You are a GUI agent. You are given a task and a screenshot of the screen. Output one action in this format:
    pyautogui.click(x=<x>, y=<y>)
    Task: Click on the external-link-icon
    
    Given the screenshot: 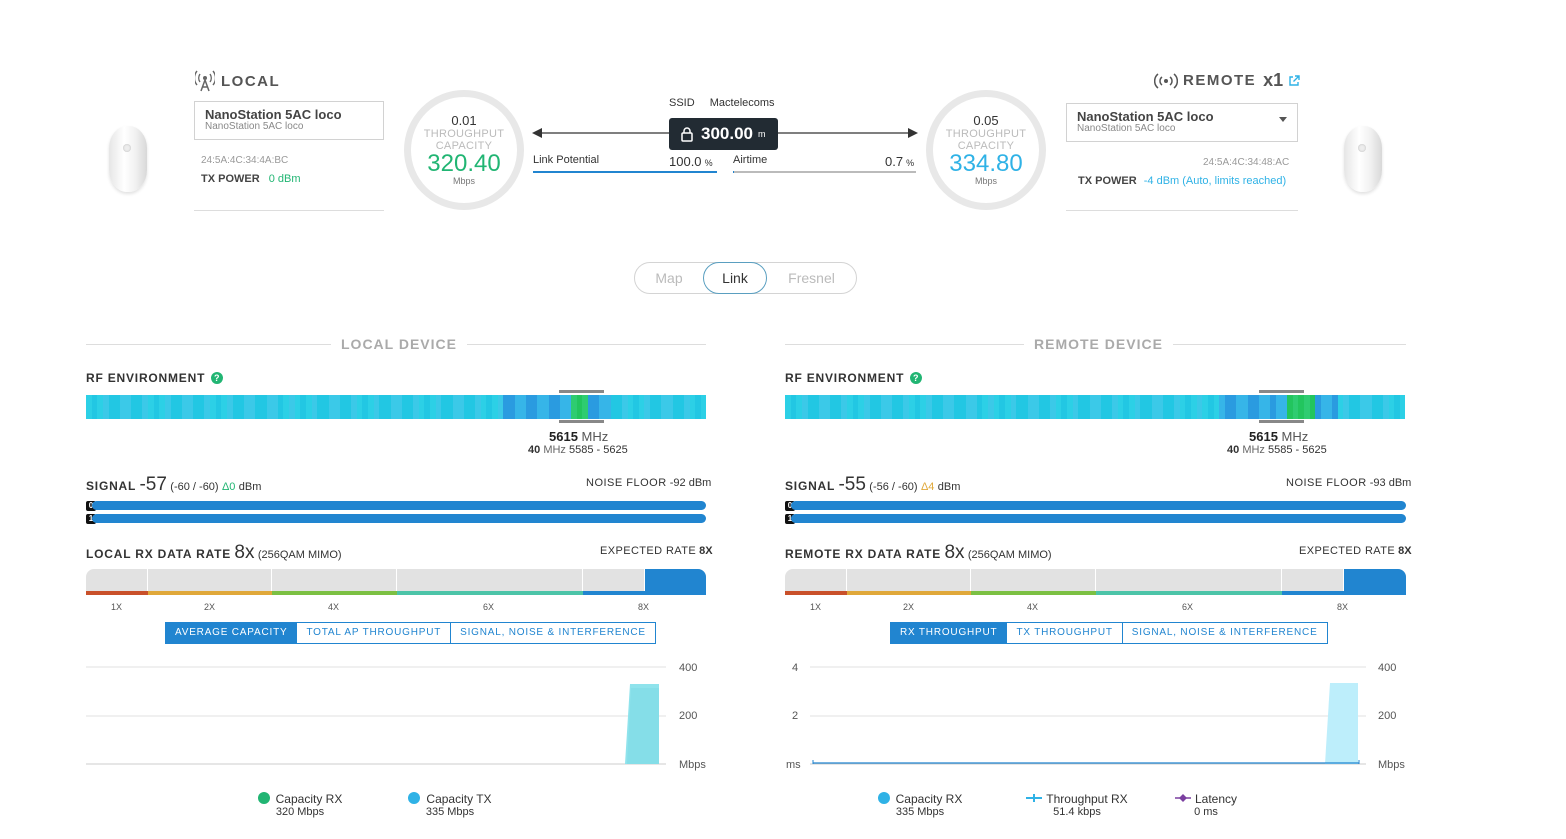 What is the action you would take?
    pyautogui.click(x=1294, y=80)
    